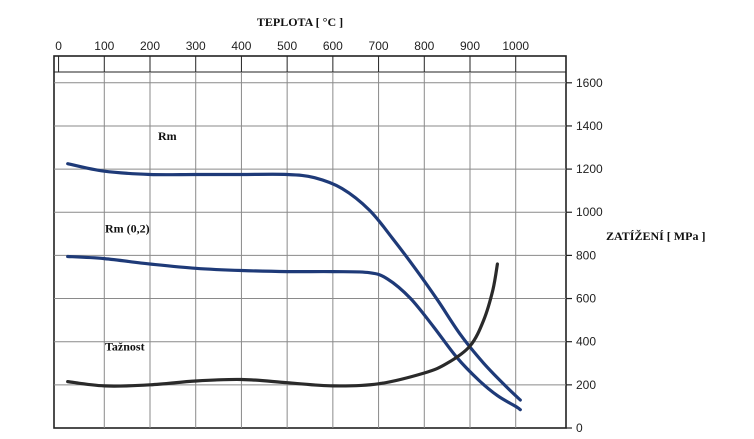  I want to click on series-label-0: Rm, so click(167, 136).